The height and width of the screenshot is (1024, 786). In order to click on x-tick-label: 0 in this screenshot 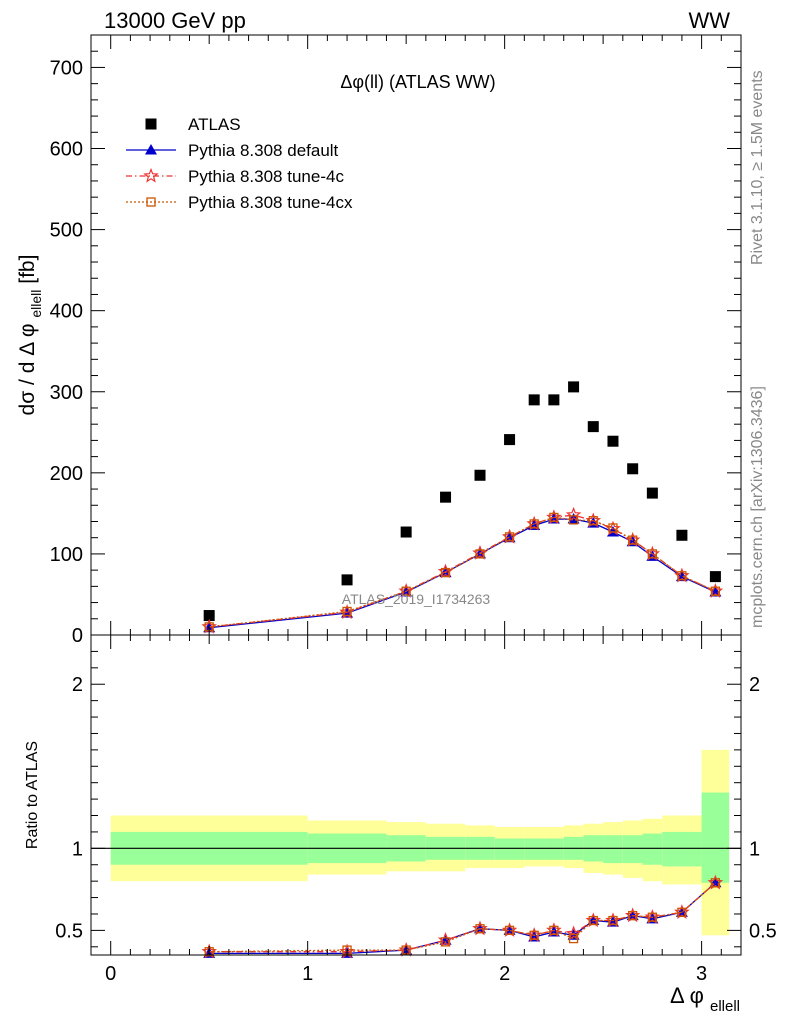, I will do `click(110, 974)`.